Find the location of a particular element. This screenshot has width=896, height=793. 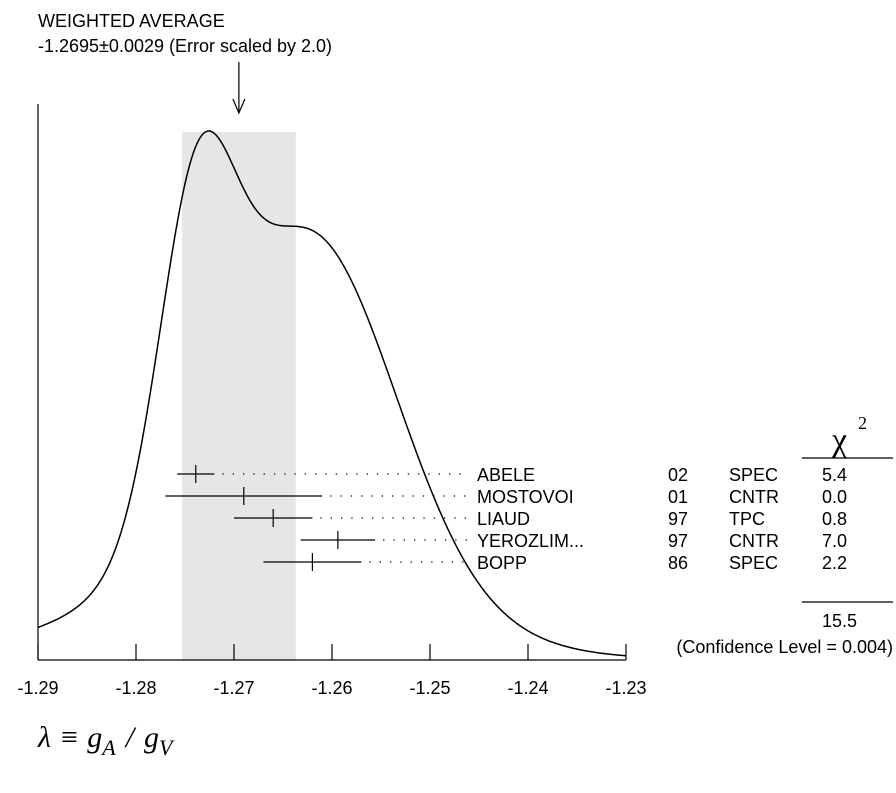

chi2-header-power: 2 is located at coordinates (862, 423).